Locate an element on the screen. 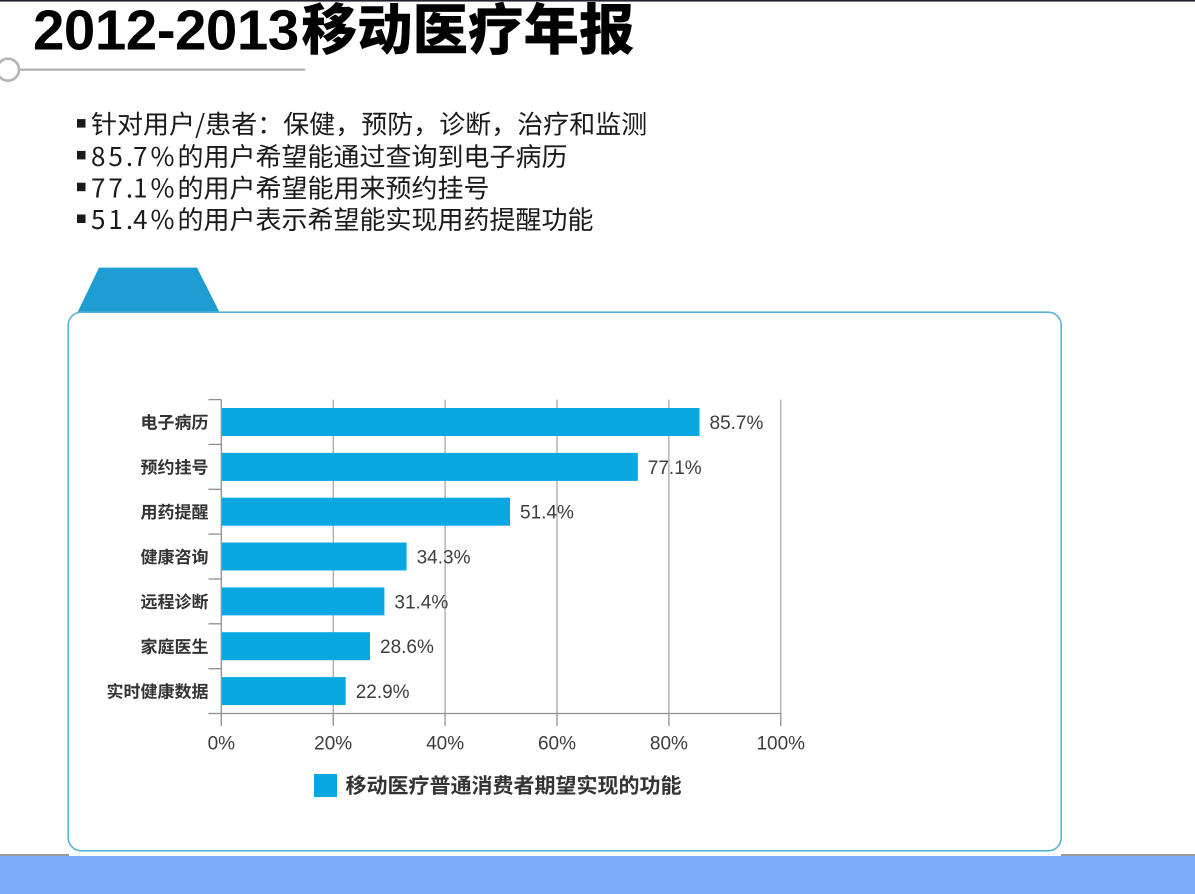  svg-text: 28.6% is located at coordinates (407, 647).